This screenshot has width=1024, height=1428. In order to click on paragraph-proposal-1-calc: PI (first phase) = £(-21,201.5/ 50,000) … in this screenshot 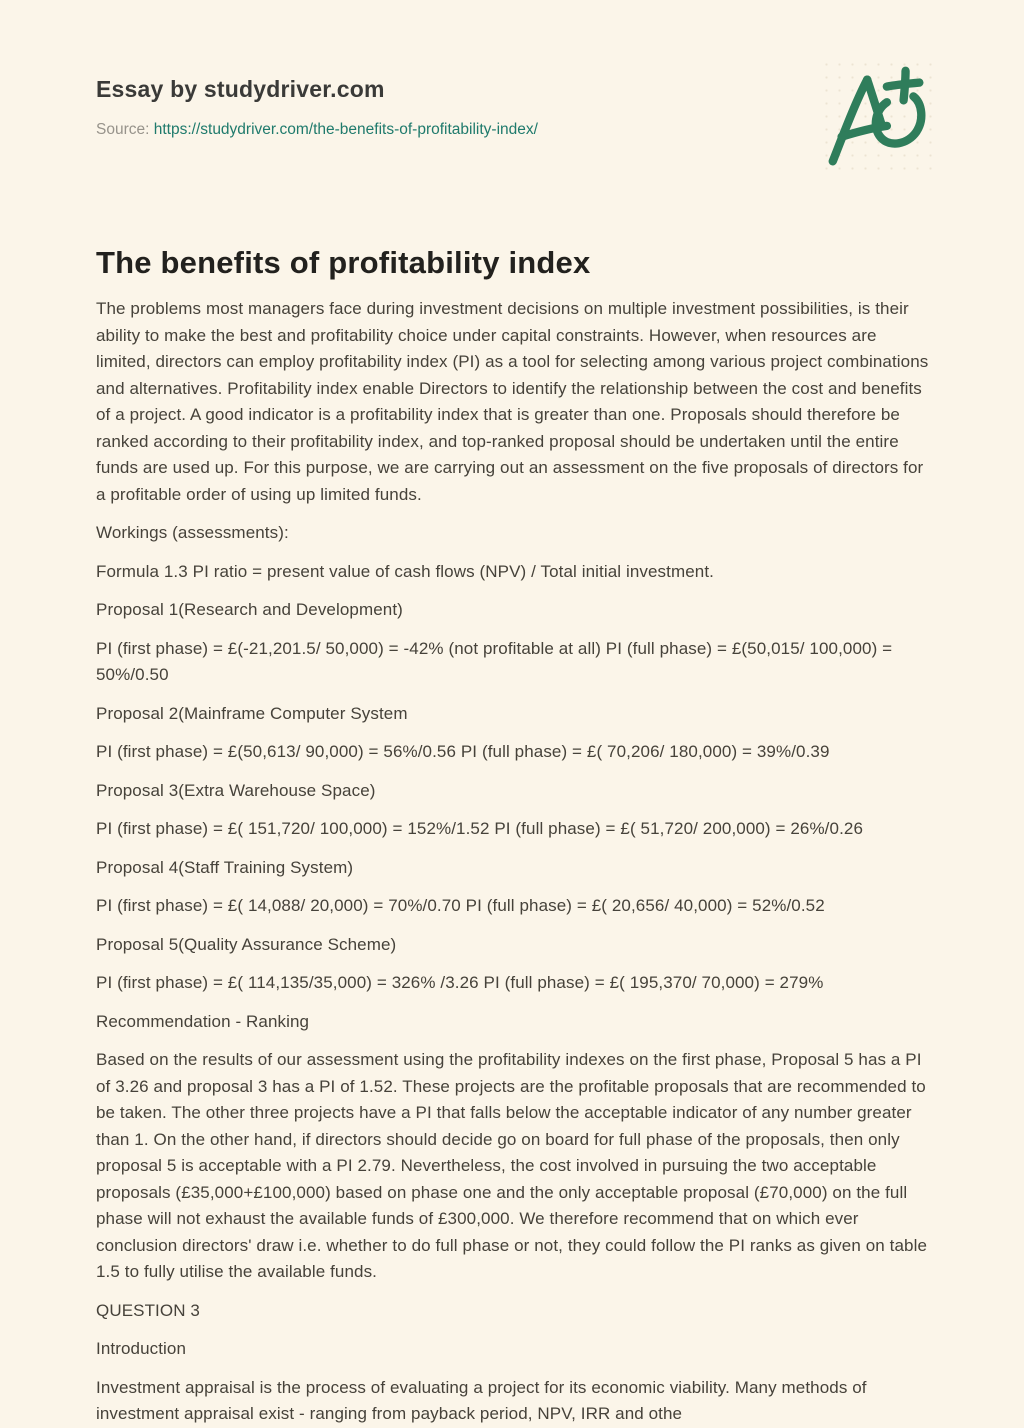, I will do `click(494, 661)`.